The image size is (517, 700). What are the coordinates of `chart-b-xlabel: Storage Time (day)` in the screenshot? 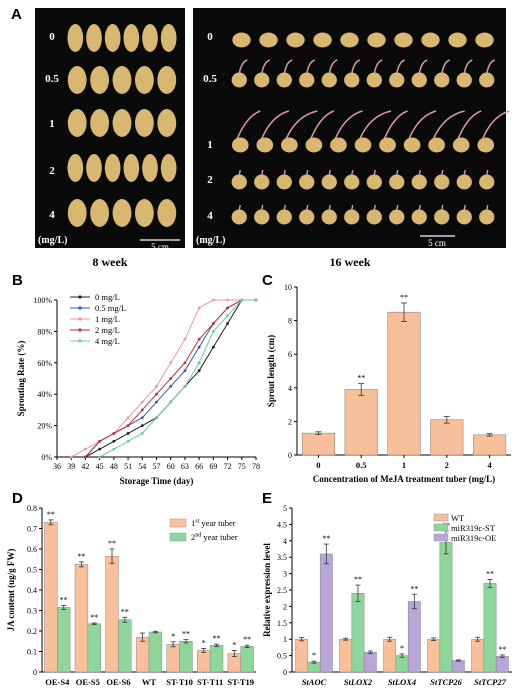 It's located at (157, 481).